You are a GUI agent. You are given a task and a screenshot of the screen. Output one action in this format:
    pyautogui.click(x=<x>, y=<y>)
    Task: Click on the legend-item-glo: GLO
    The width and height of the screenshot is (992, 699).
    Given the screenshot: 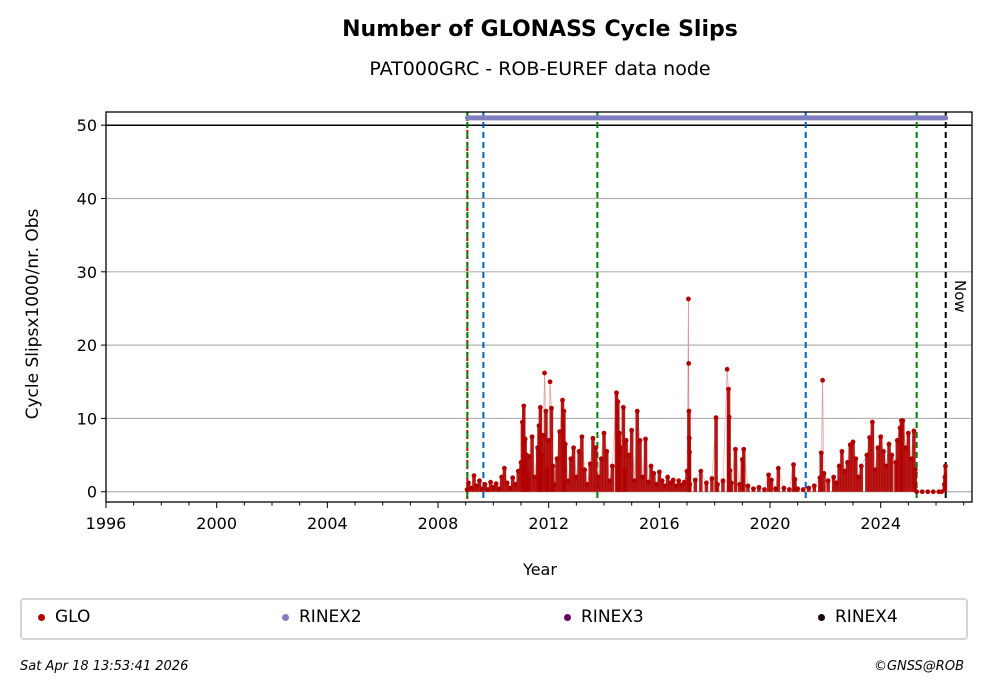 What is the action you would take?
    pyautogui.click(x=64, y=617)
    